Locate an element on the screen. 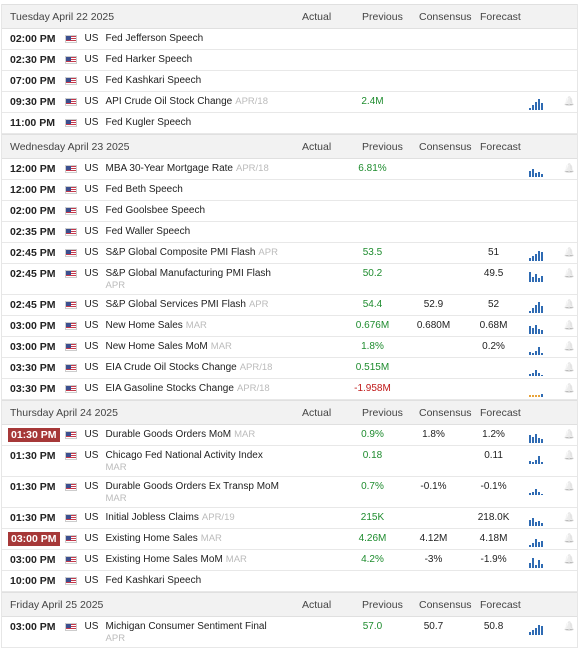  event-name: Michigan Consumer Sentiment Final APR is located at coordinates (199, 633).